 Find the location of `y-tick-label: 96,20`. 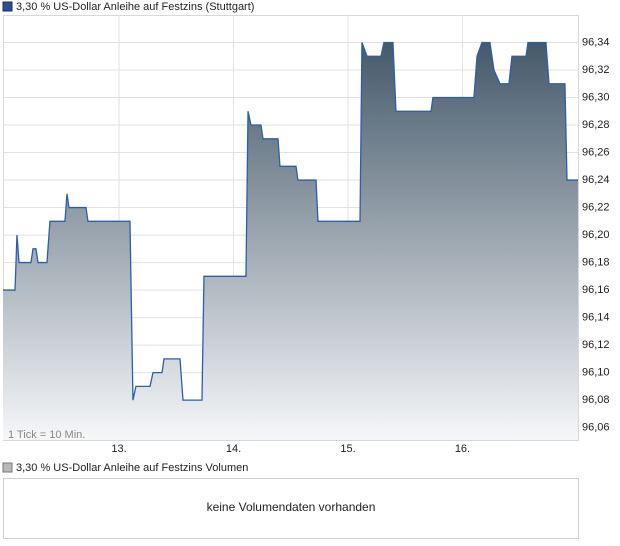

y-tick-label: 96,20 is located at coordinates (596, 235).